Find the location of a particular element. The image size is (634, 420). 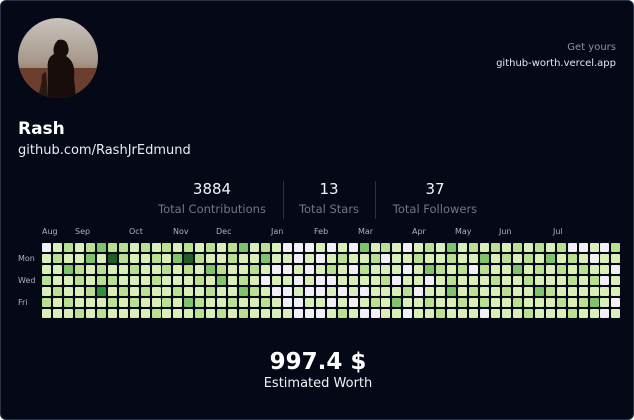

month-label: Mar is located at coordinates (366, 231).